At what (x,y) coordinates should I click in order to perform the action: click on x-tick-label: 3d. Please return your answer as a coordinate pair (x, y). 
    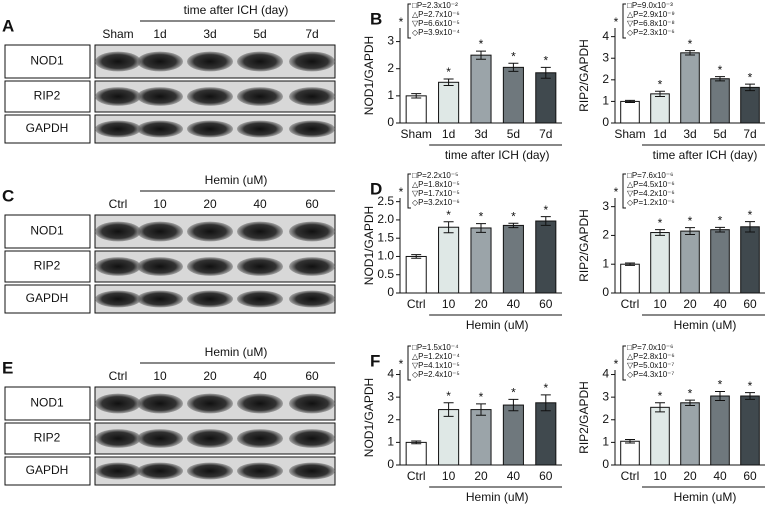
    Looking at the image, I should click on (480, 134).